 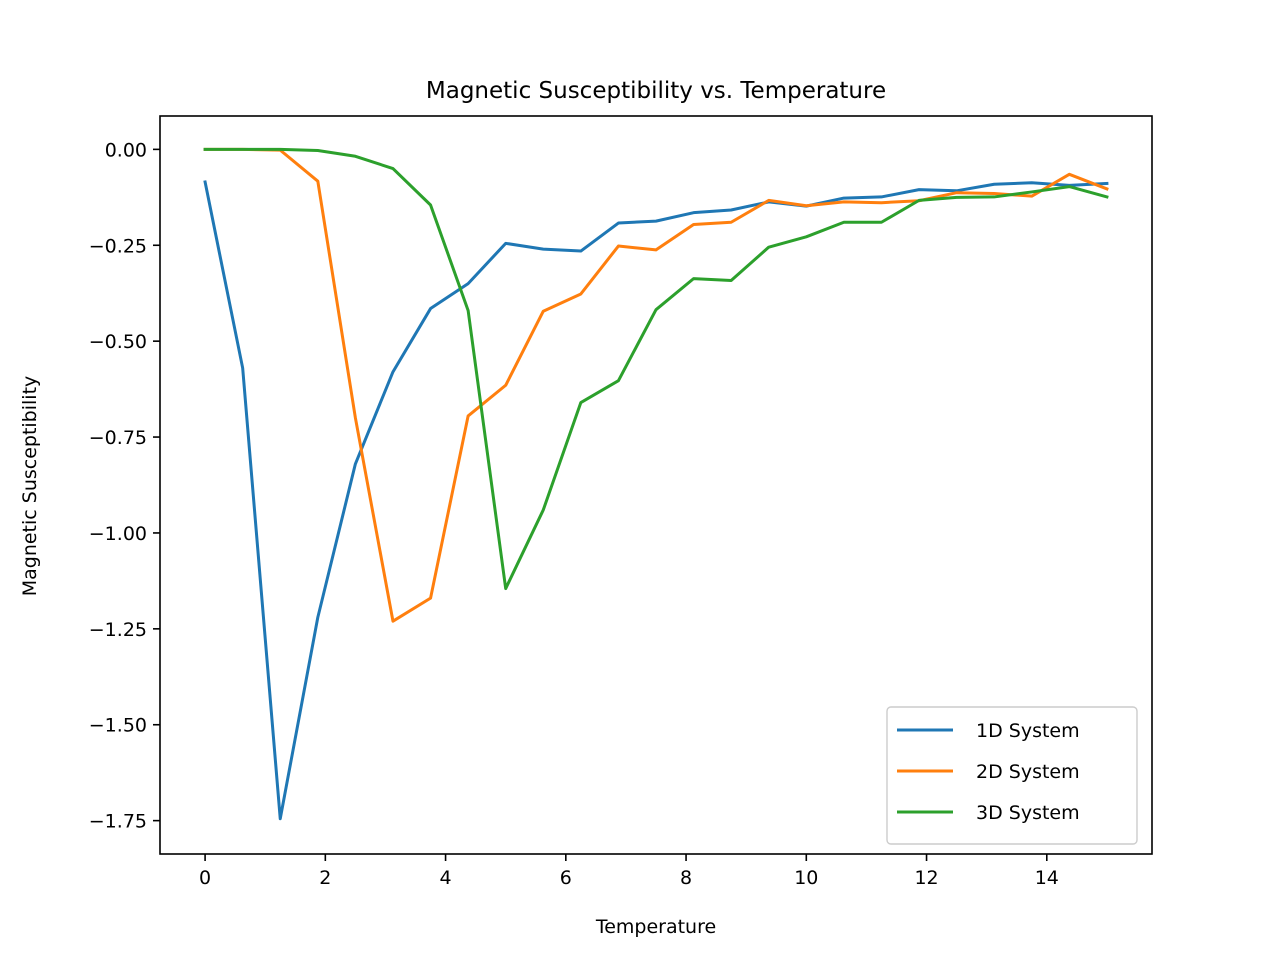 What do you see at coordinates (205, 878) in the screenshot?
I see `x-tick-label: 0` at bounding box center [205, 878].